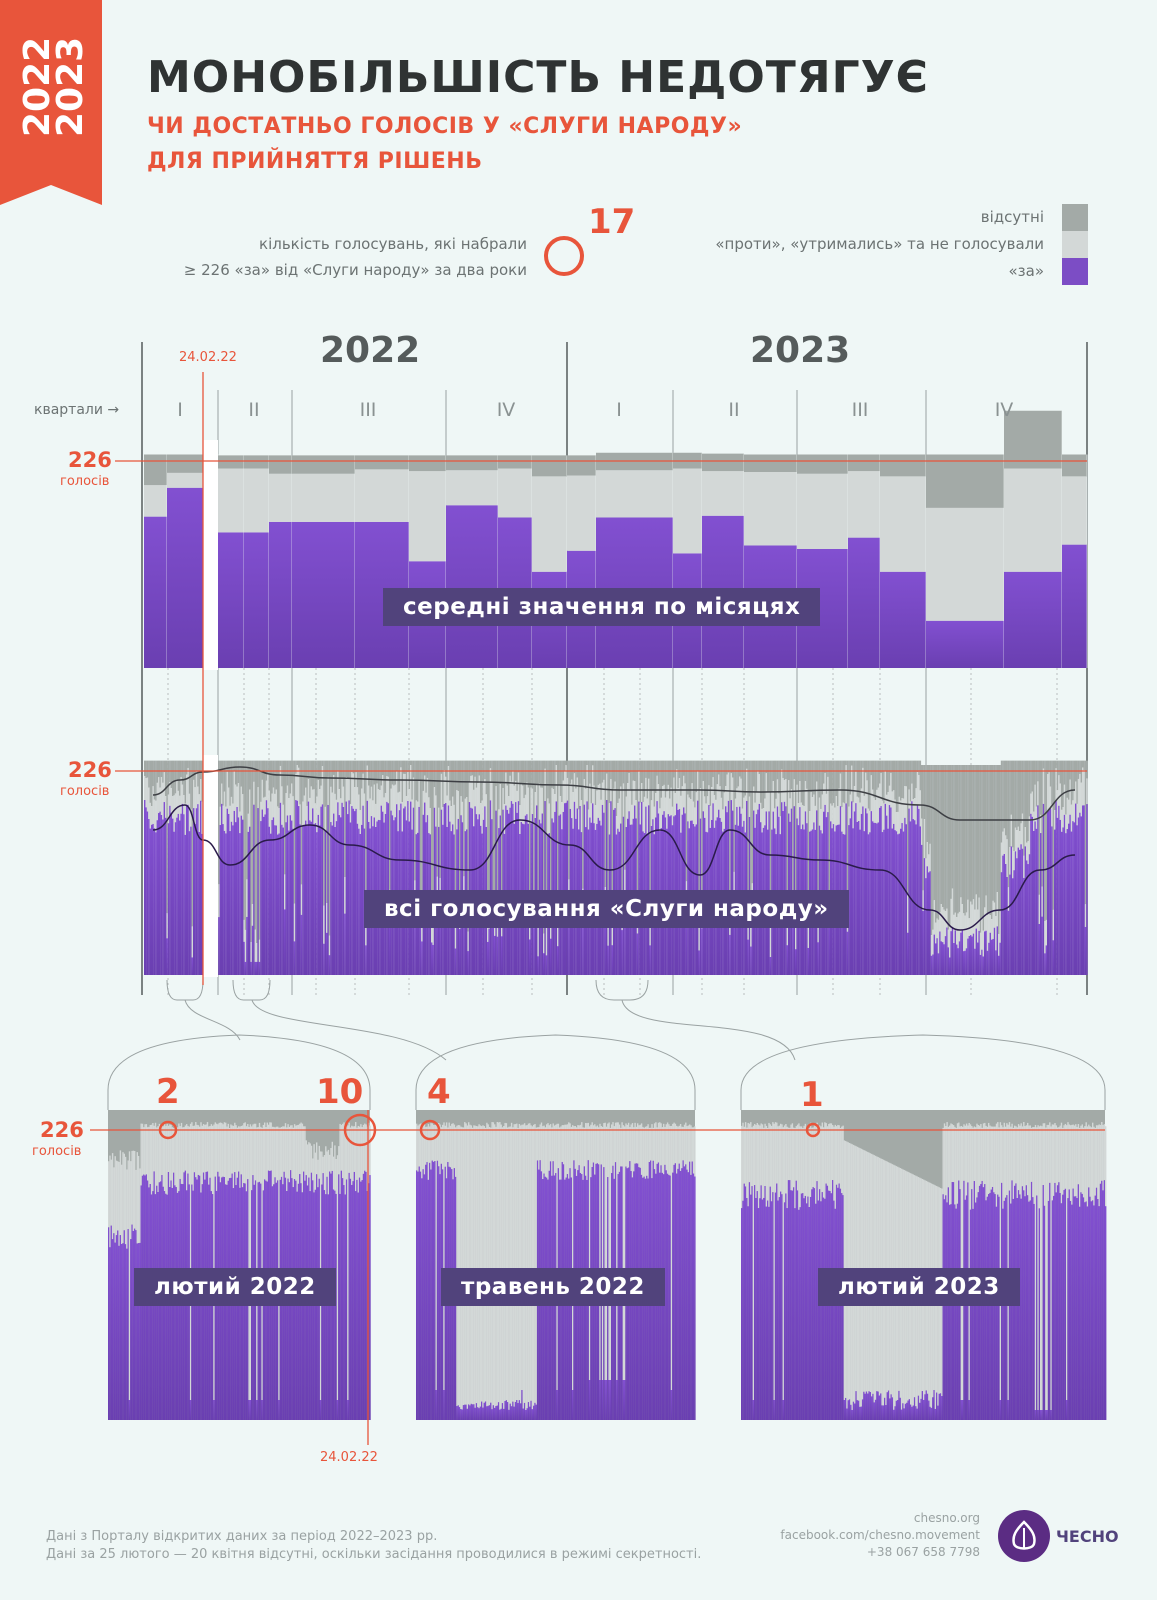 The image size is (1157, 1600). What do you see at coordinates (879, 244) in the screenshot?
I see `legend-label-other: «проти», «утримались» та не голосували` at bounding box center [879, 244].